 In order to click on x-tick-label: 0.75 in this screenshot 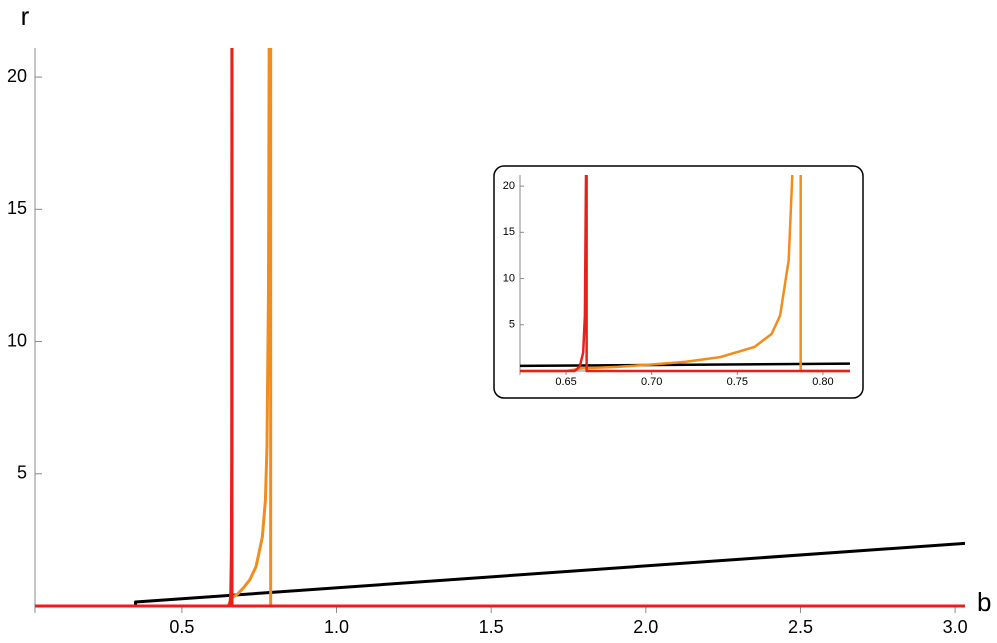, I will do `click(737, 382)`.